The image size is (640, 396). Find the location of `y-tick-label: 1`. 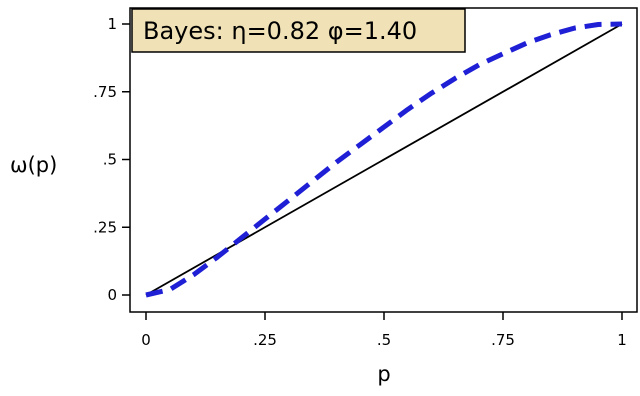

y-tick-label: 1 is located at coordinates (112, 24).